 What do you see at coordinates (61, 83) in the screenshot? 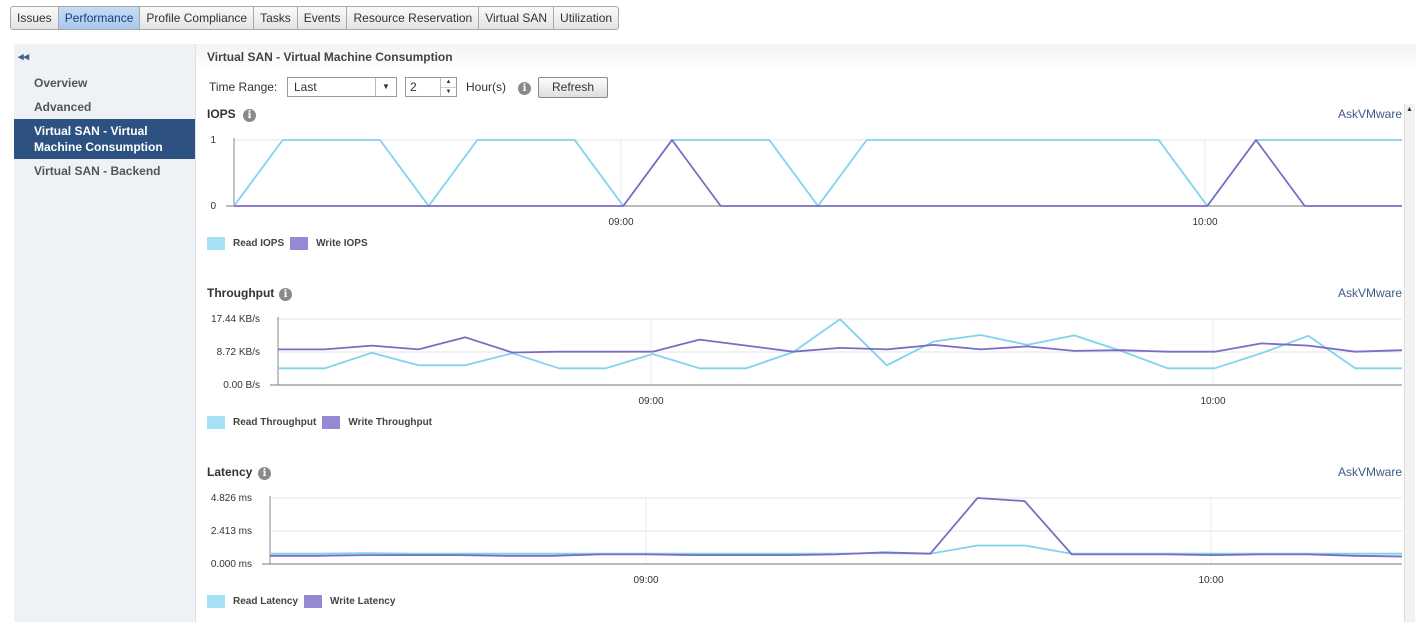
I see `sidebar-item-overview: Overview` at bounding box center [61, 83].